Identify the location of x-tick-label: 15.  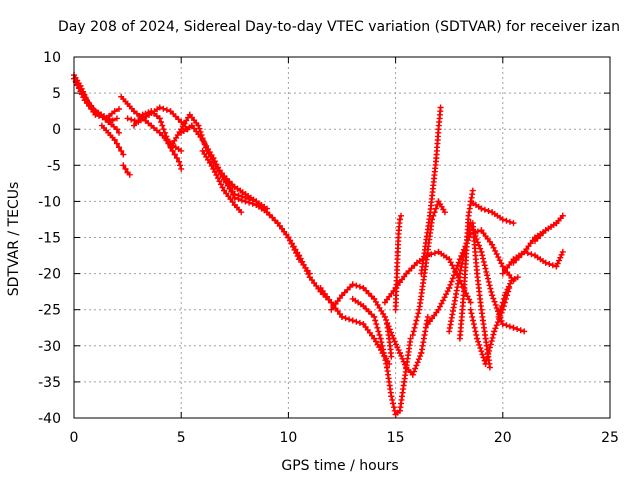
(396, 438).